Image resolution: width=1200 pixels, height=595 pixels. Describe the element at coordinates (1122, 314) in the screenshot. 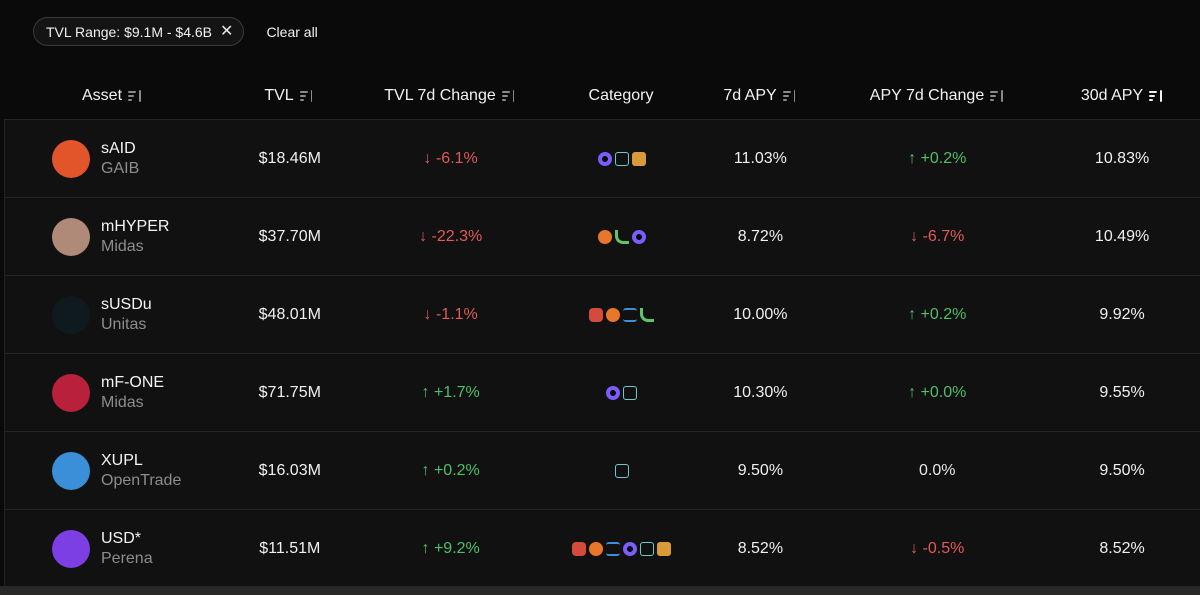

I see `apy-30d-value: 9.92%` at that location.